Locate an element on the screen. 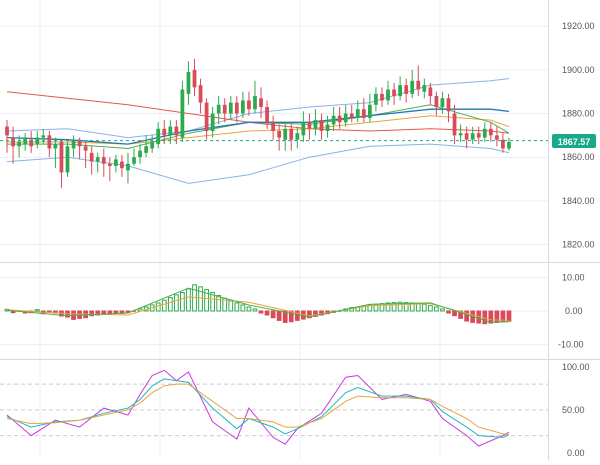  price-tick-label: 1840.00 is located at coordinates (578, 201).